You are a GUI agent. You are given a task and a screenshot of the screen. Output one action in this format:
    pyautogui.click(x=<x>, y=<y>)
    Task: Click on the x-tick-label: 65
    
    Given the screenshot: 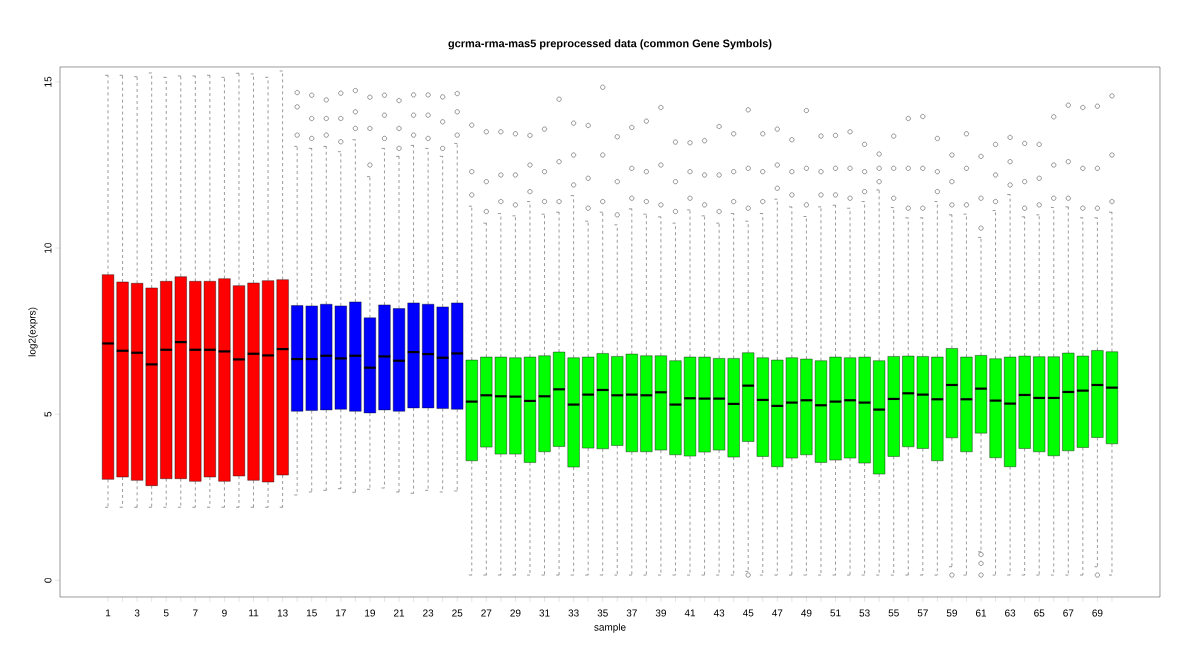 What is the action you would take?
    pyautogui.click(x=1039, y=613)
    